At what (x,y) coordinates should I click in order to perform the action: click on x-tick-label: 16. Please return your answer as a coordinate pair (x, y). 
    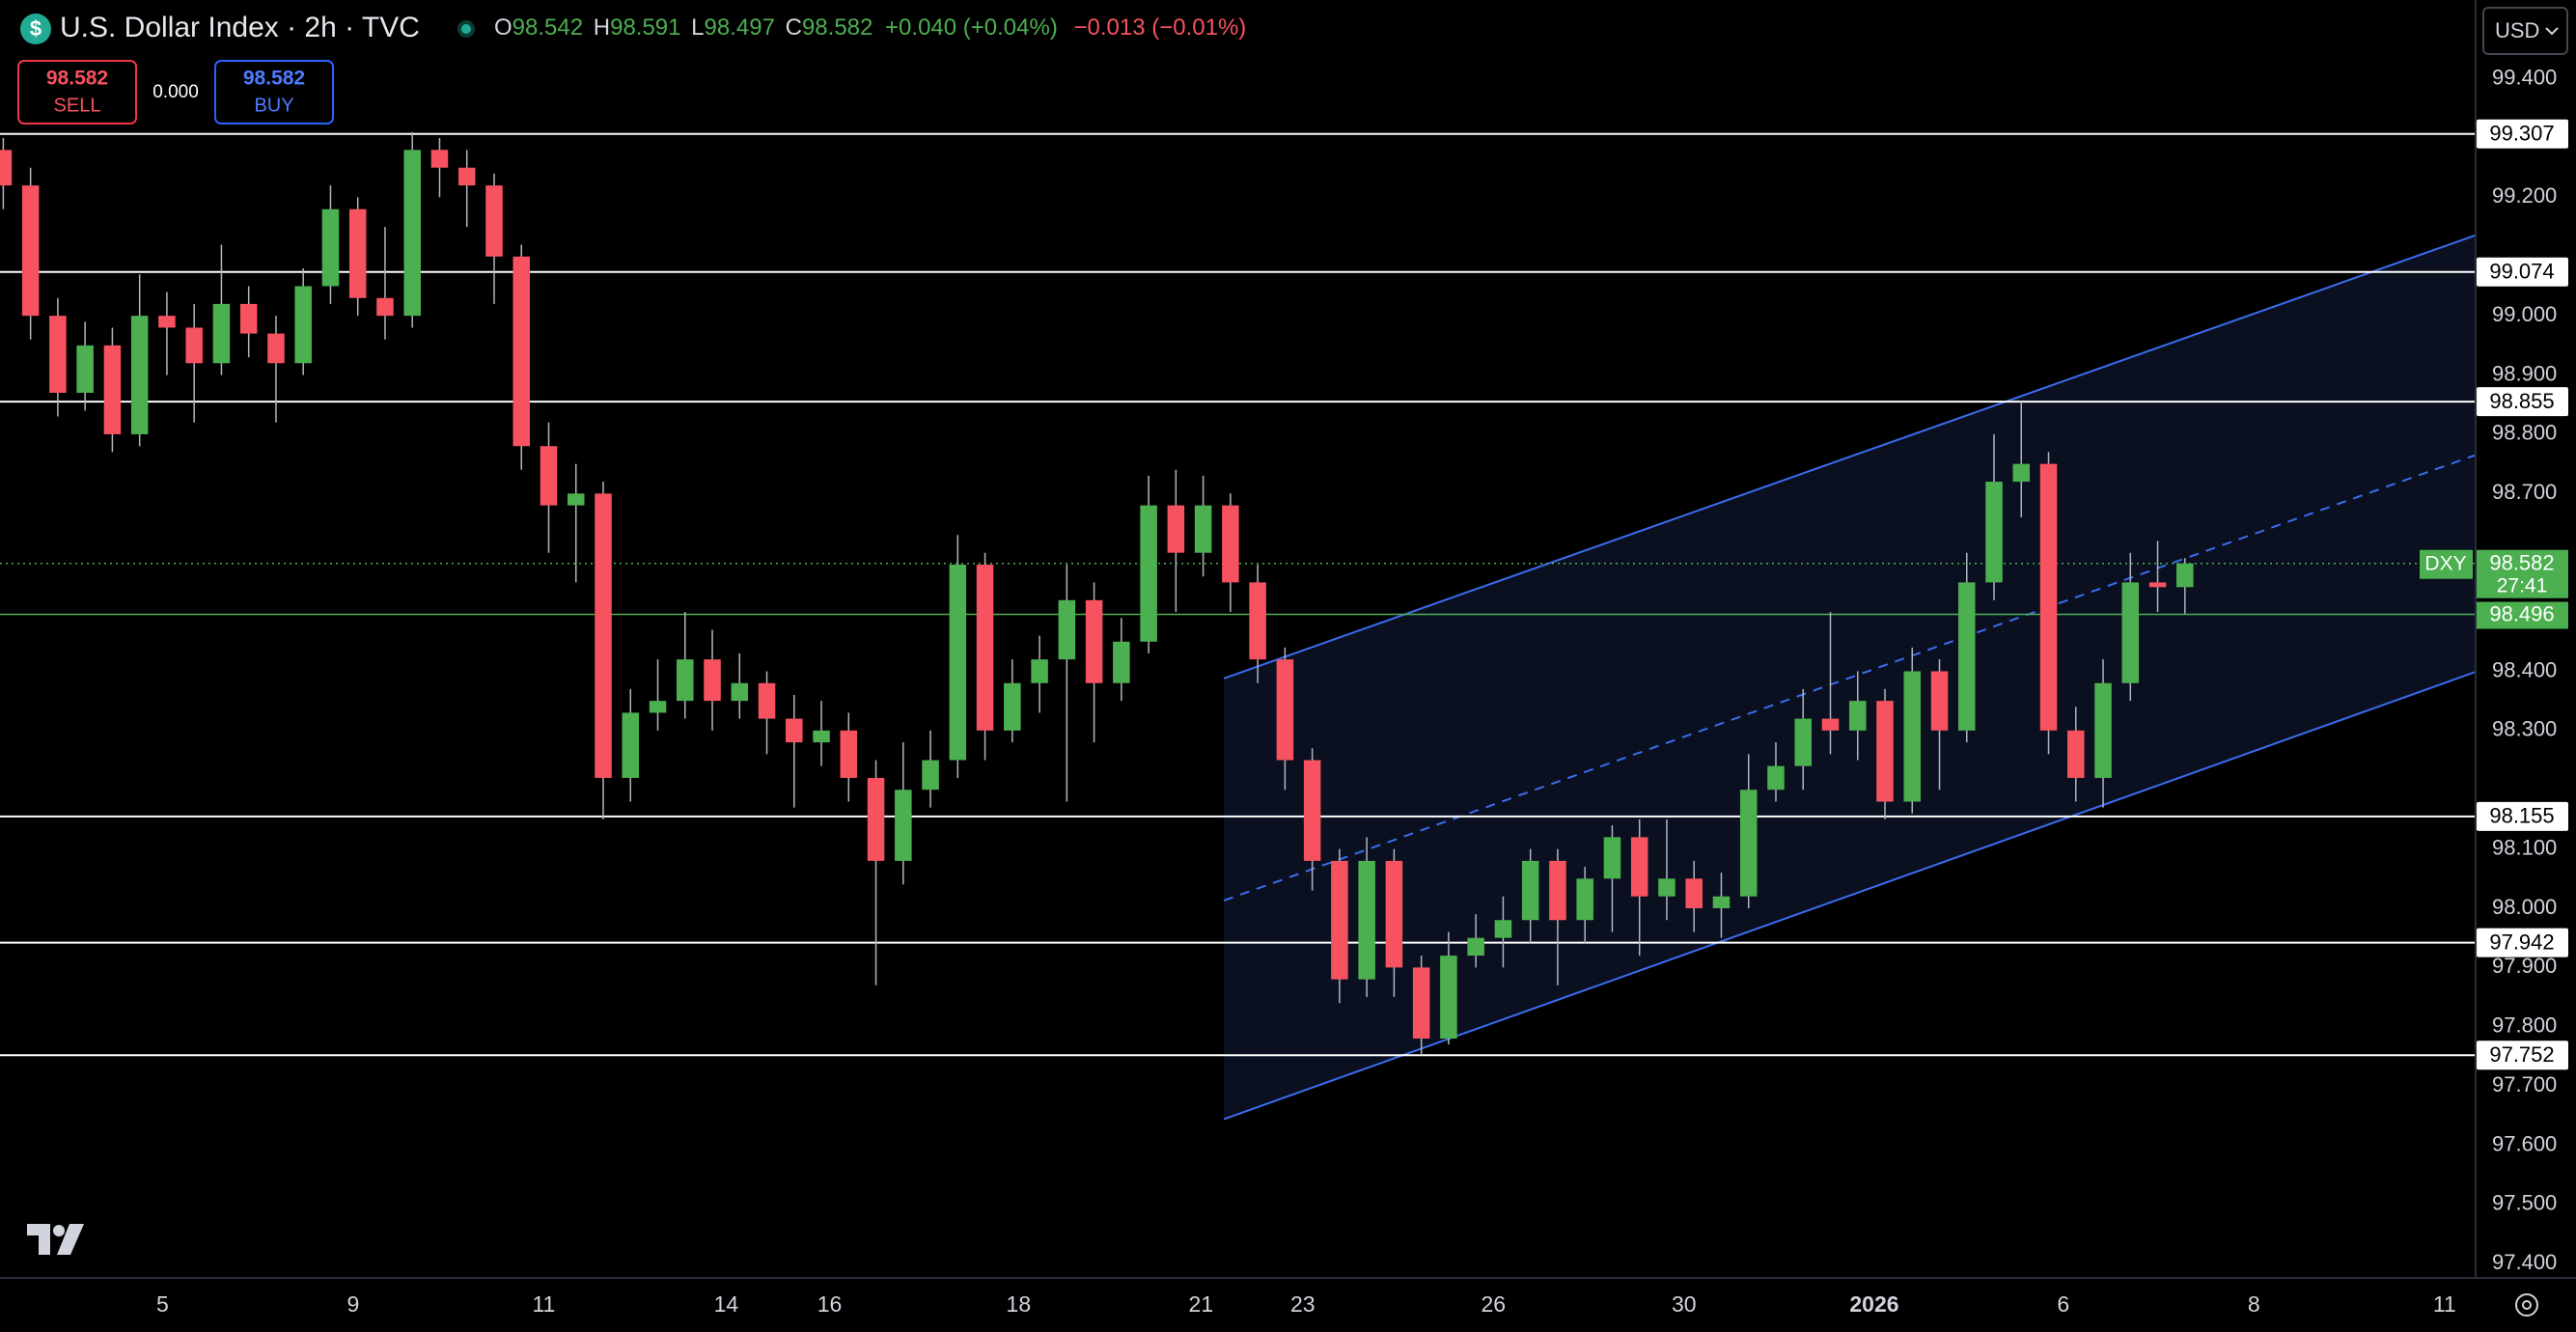
    Looking at the image, I should click on (830, 1304).